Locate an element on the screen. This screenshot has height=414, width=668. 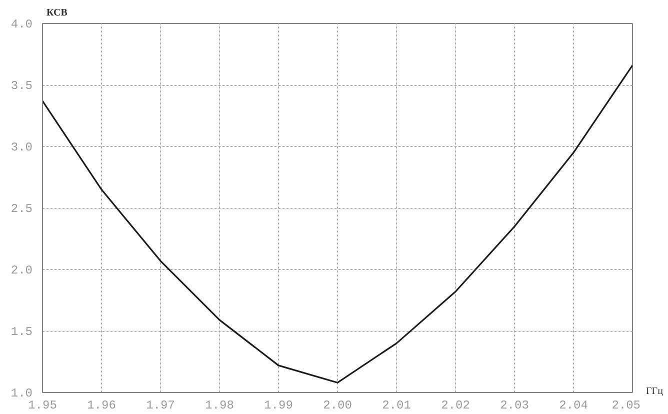
x-tick-label: 2.01 is located at coordinates (396, 405).